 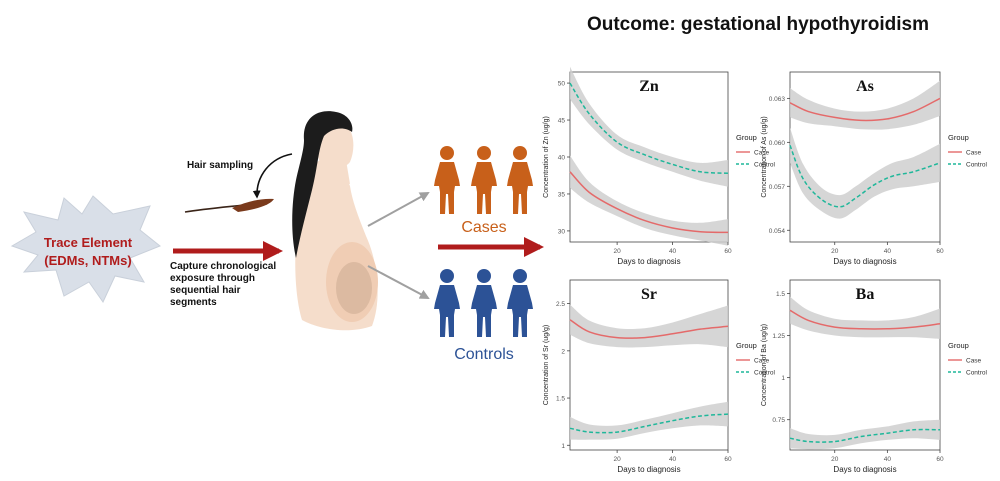 I want to click on y-tick-label: 45, so click(x=562, y=121).